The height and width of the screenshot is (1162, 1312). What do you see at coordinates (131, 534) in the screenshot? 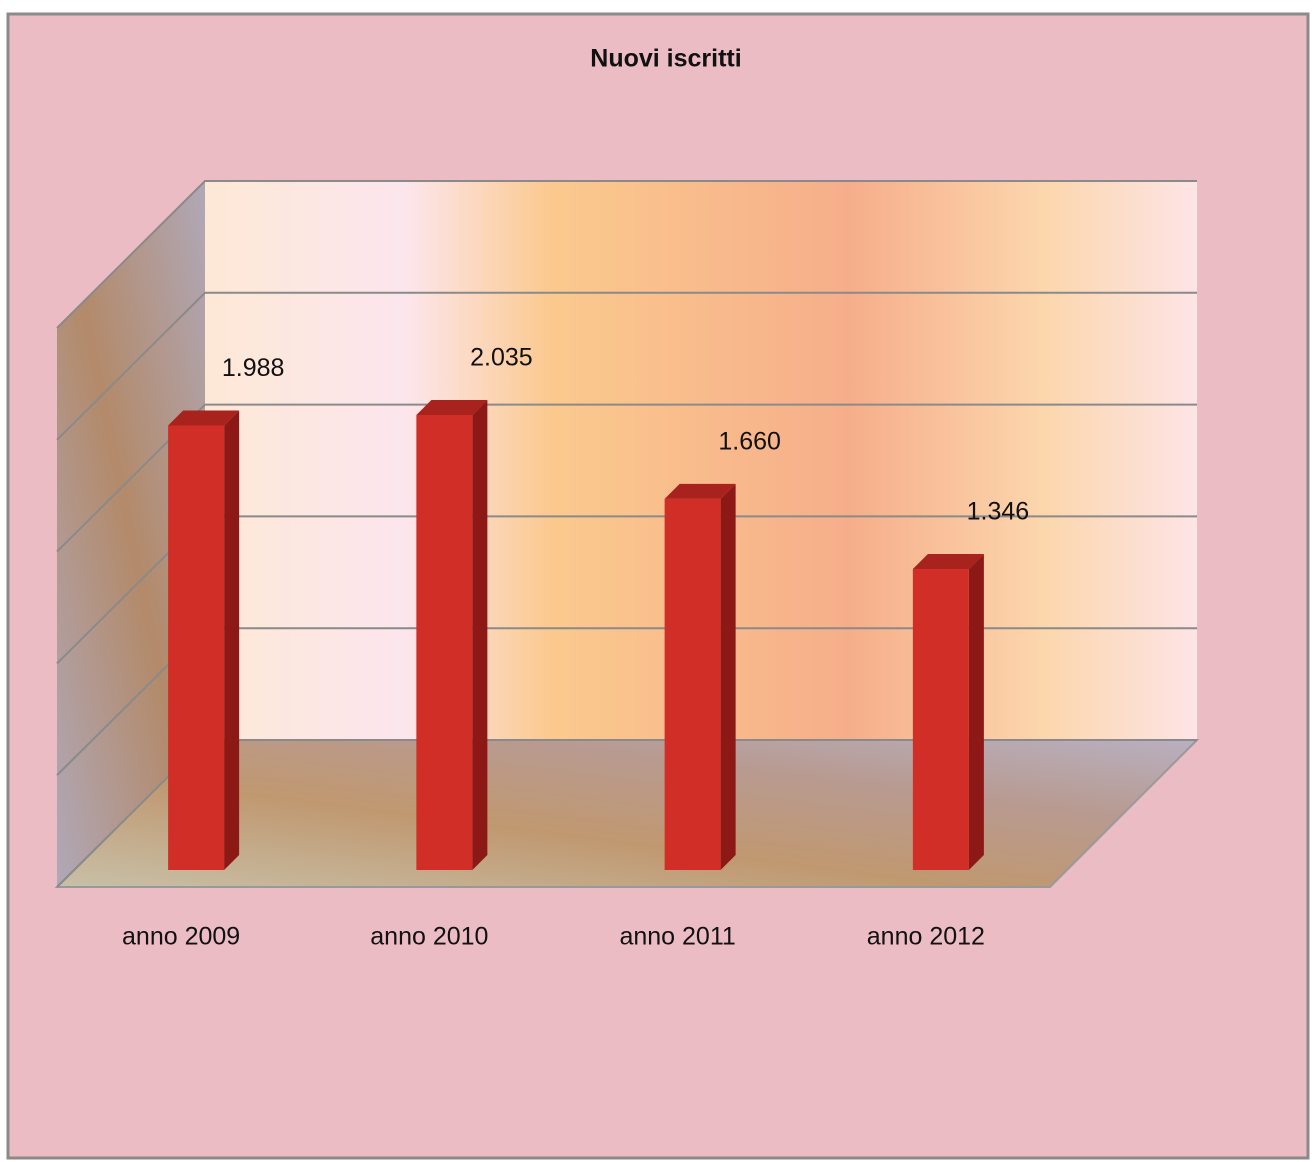
I see `side-wall` at bounding box center [131, 534].